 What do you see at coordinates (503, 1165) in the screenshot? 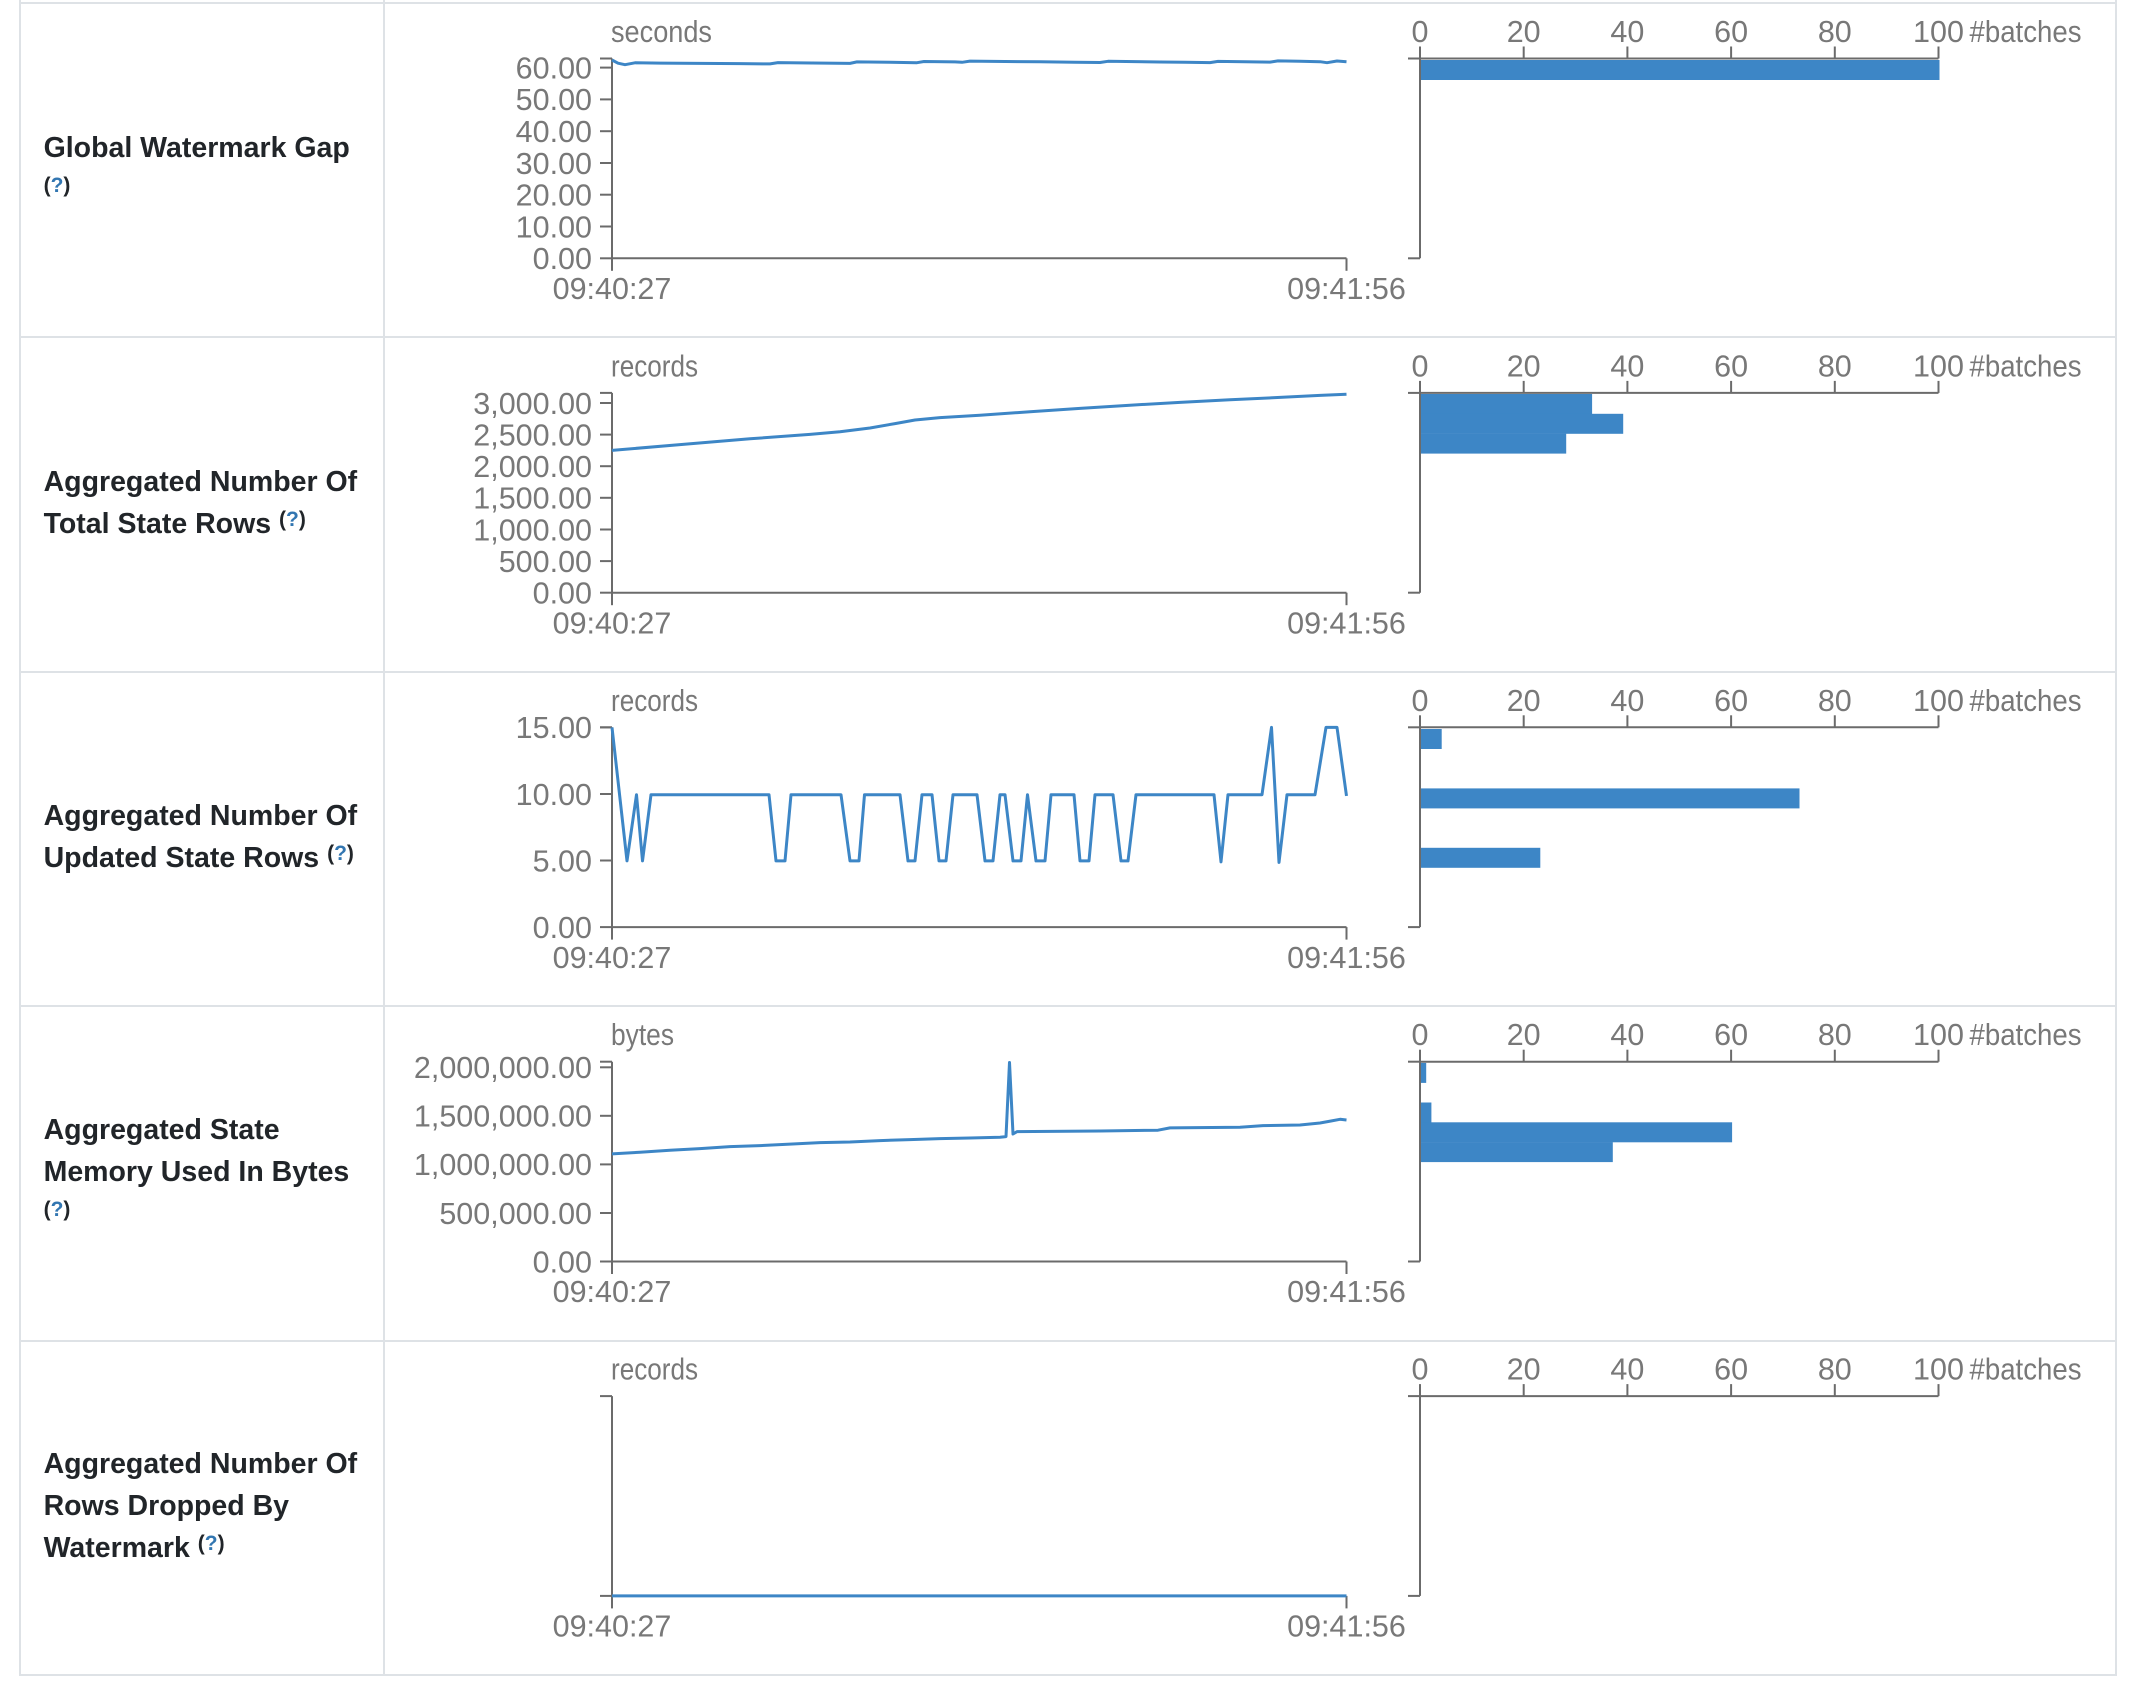
I see `svg-text: 1,000,000.00` at bounding box center [503, 1165].